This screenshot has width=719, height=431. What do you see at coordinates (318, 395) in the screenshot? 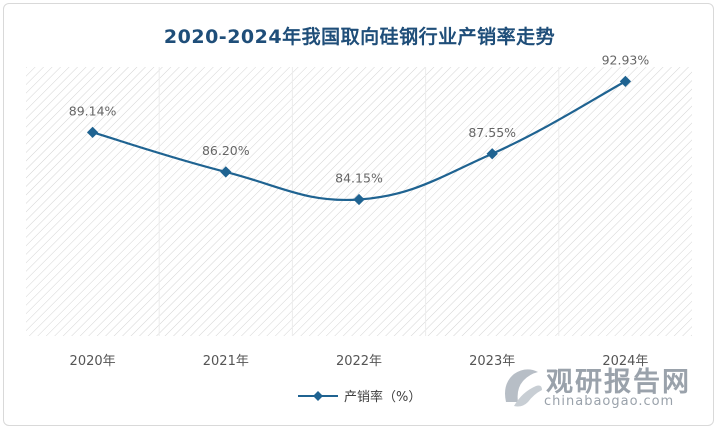
I see `legend-line-icon` at bounding box center [318, 395].